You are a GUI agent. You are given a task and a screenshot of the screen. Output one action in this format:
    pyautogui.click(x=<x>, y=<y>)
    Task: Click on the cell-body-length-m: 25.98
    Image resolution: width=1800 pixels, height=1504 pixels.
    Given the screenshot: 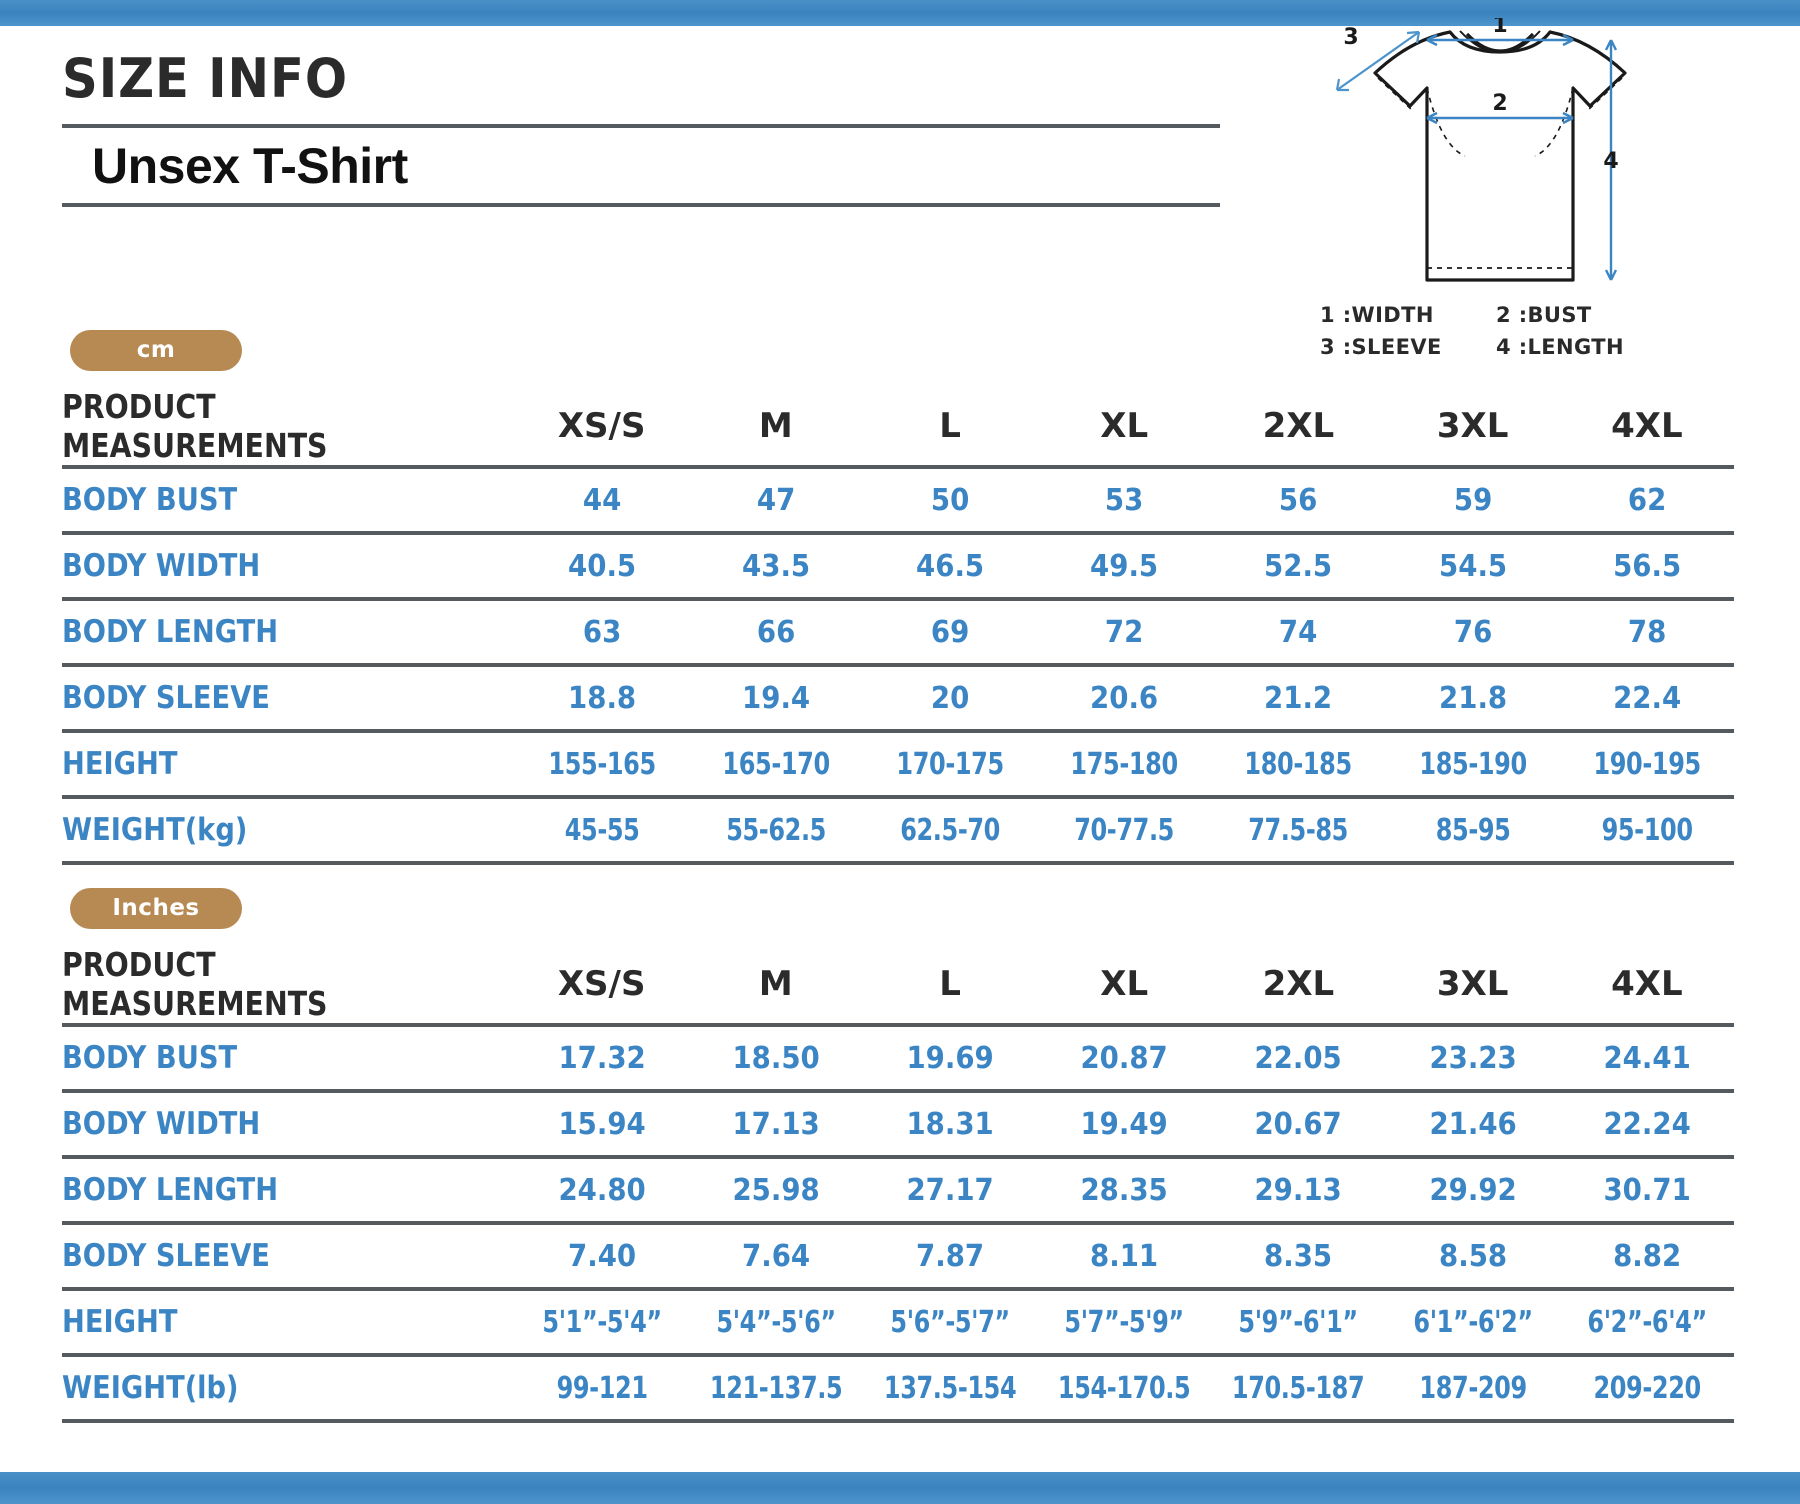 What is the action you would take?
    pyautogui.click(x=776, y=1190)
    